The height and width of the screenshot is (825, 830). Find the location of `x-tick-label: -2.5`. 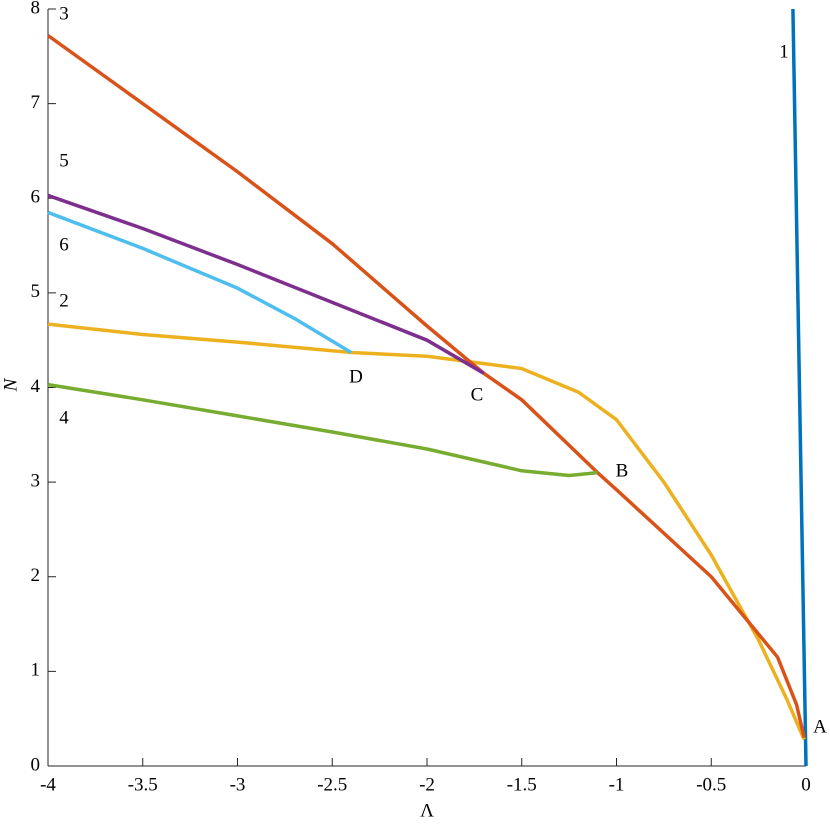

x-tick-label: -2.5 is located at coordinates (332, 784).